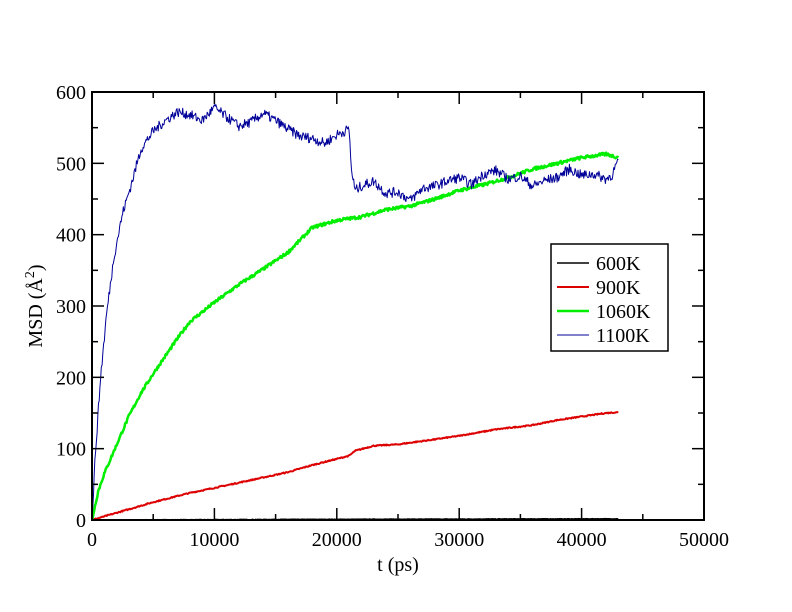  I want to click on svg-text: MSD (Å2), so click(35, 305).